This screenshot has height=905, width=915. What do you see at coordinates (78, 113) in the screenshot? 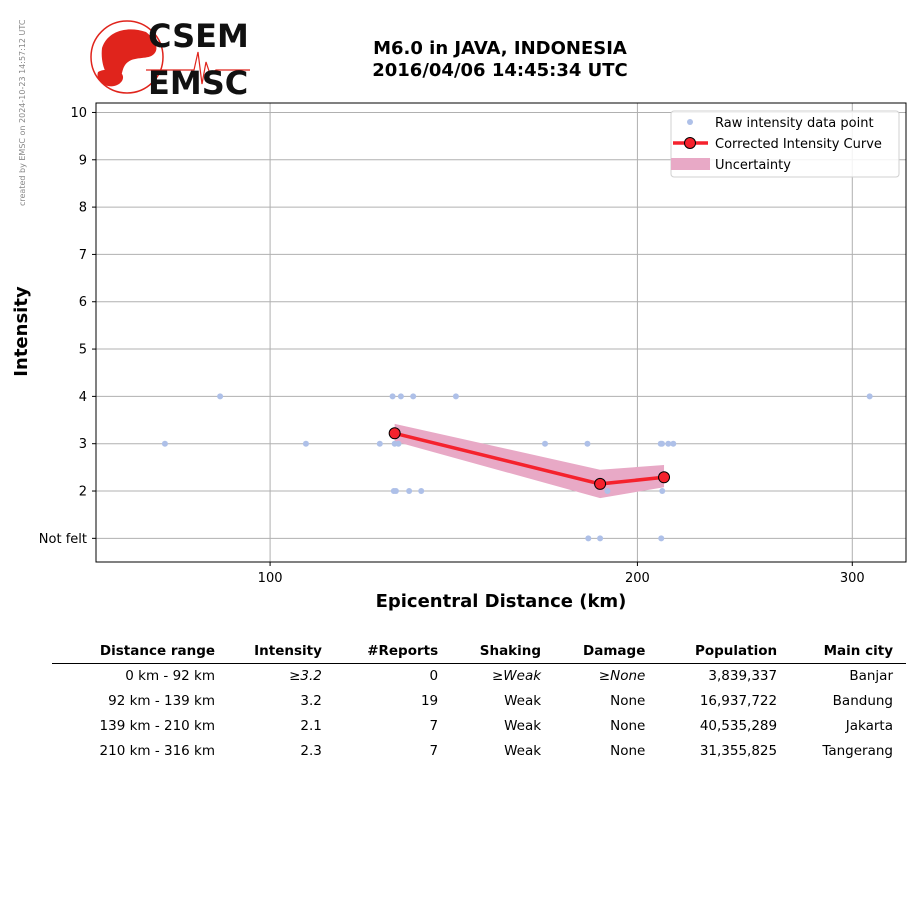
I see `y-tick-label: 10` at bounding box center [78, 113].